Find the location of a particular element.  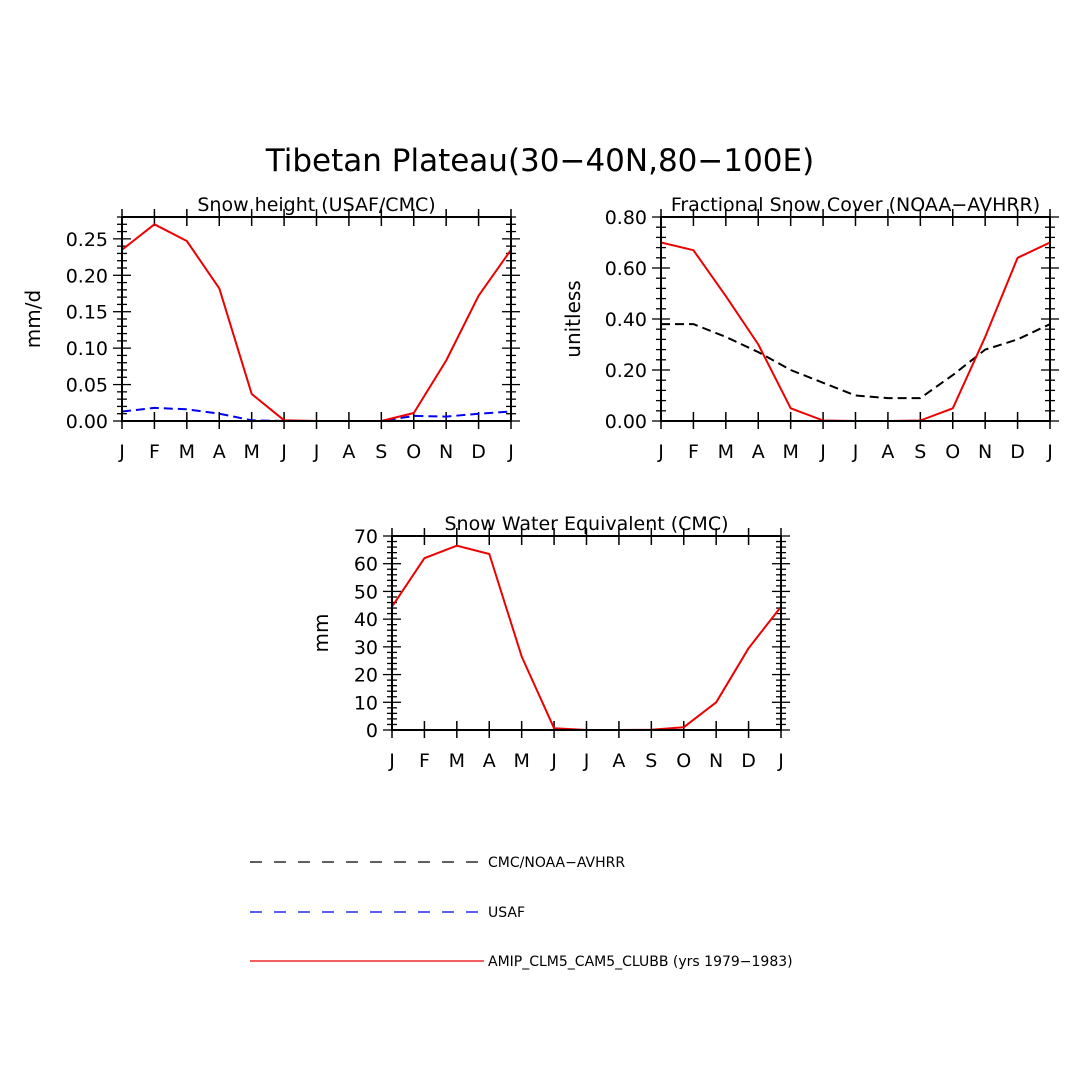

y-tick-label: 0.80 is located at coordinates (626, 218).